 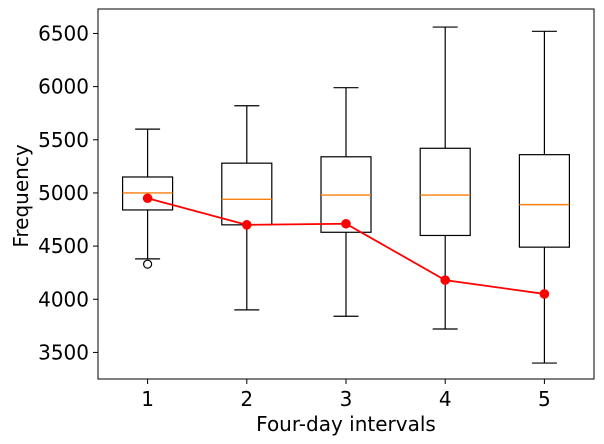 I want to click on y-axis-label: Frequency, so click(x=21, y=195).